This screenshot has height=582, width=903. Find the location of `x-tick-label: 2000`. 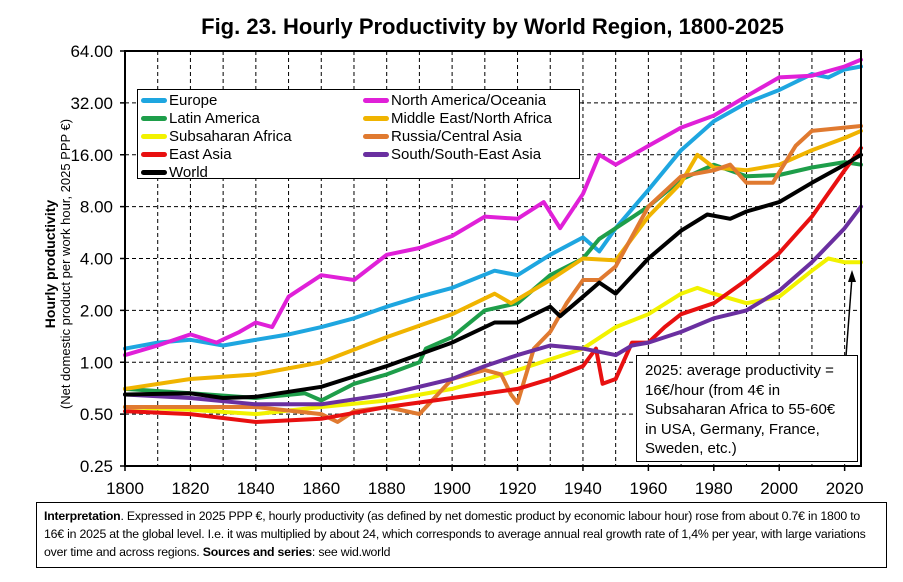

x-tick-label: 2000 is located at coordinates (779, 488).